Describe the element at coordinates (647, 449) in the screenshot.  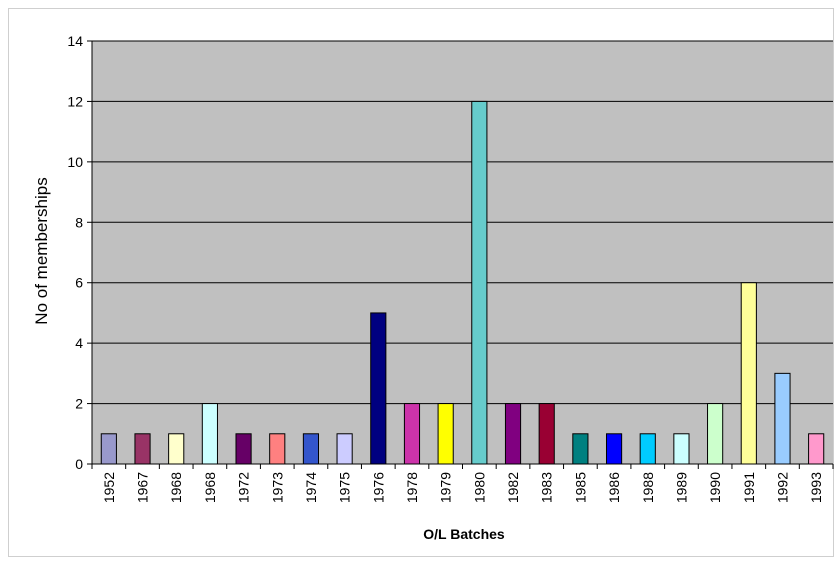
I see `bar-1988` at that location.